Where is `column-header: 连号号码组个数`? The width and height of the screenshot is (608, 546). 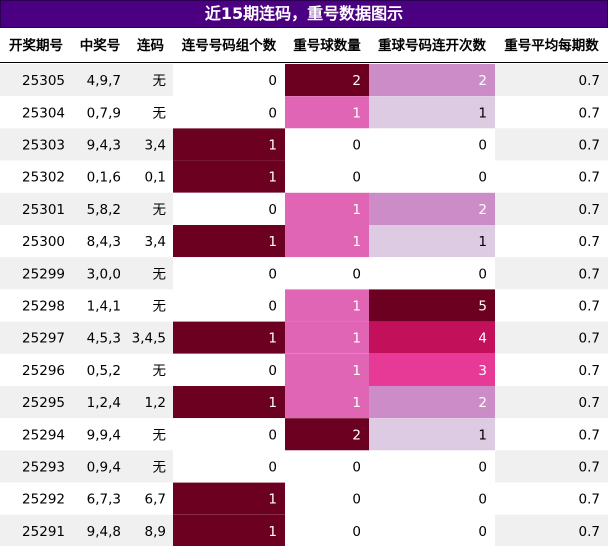
column-header: 连号号码组个数 is located at coordinates (229, 45).